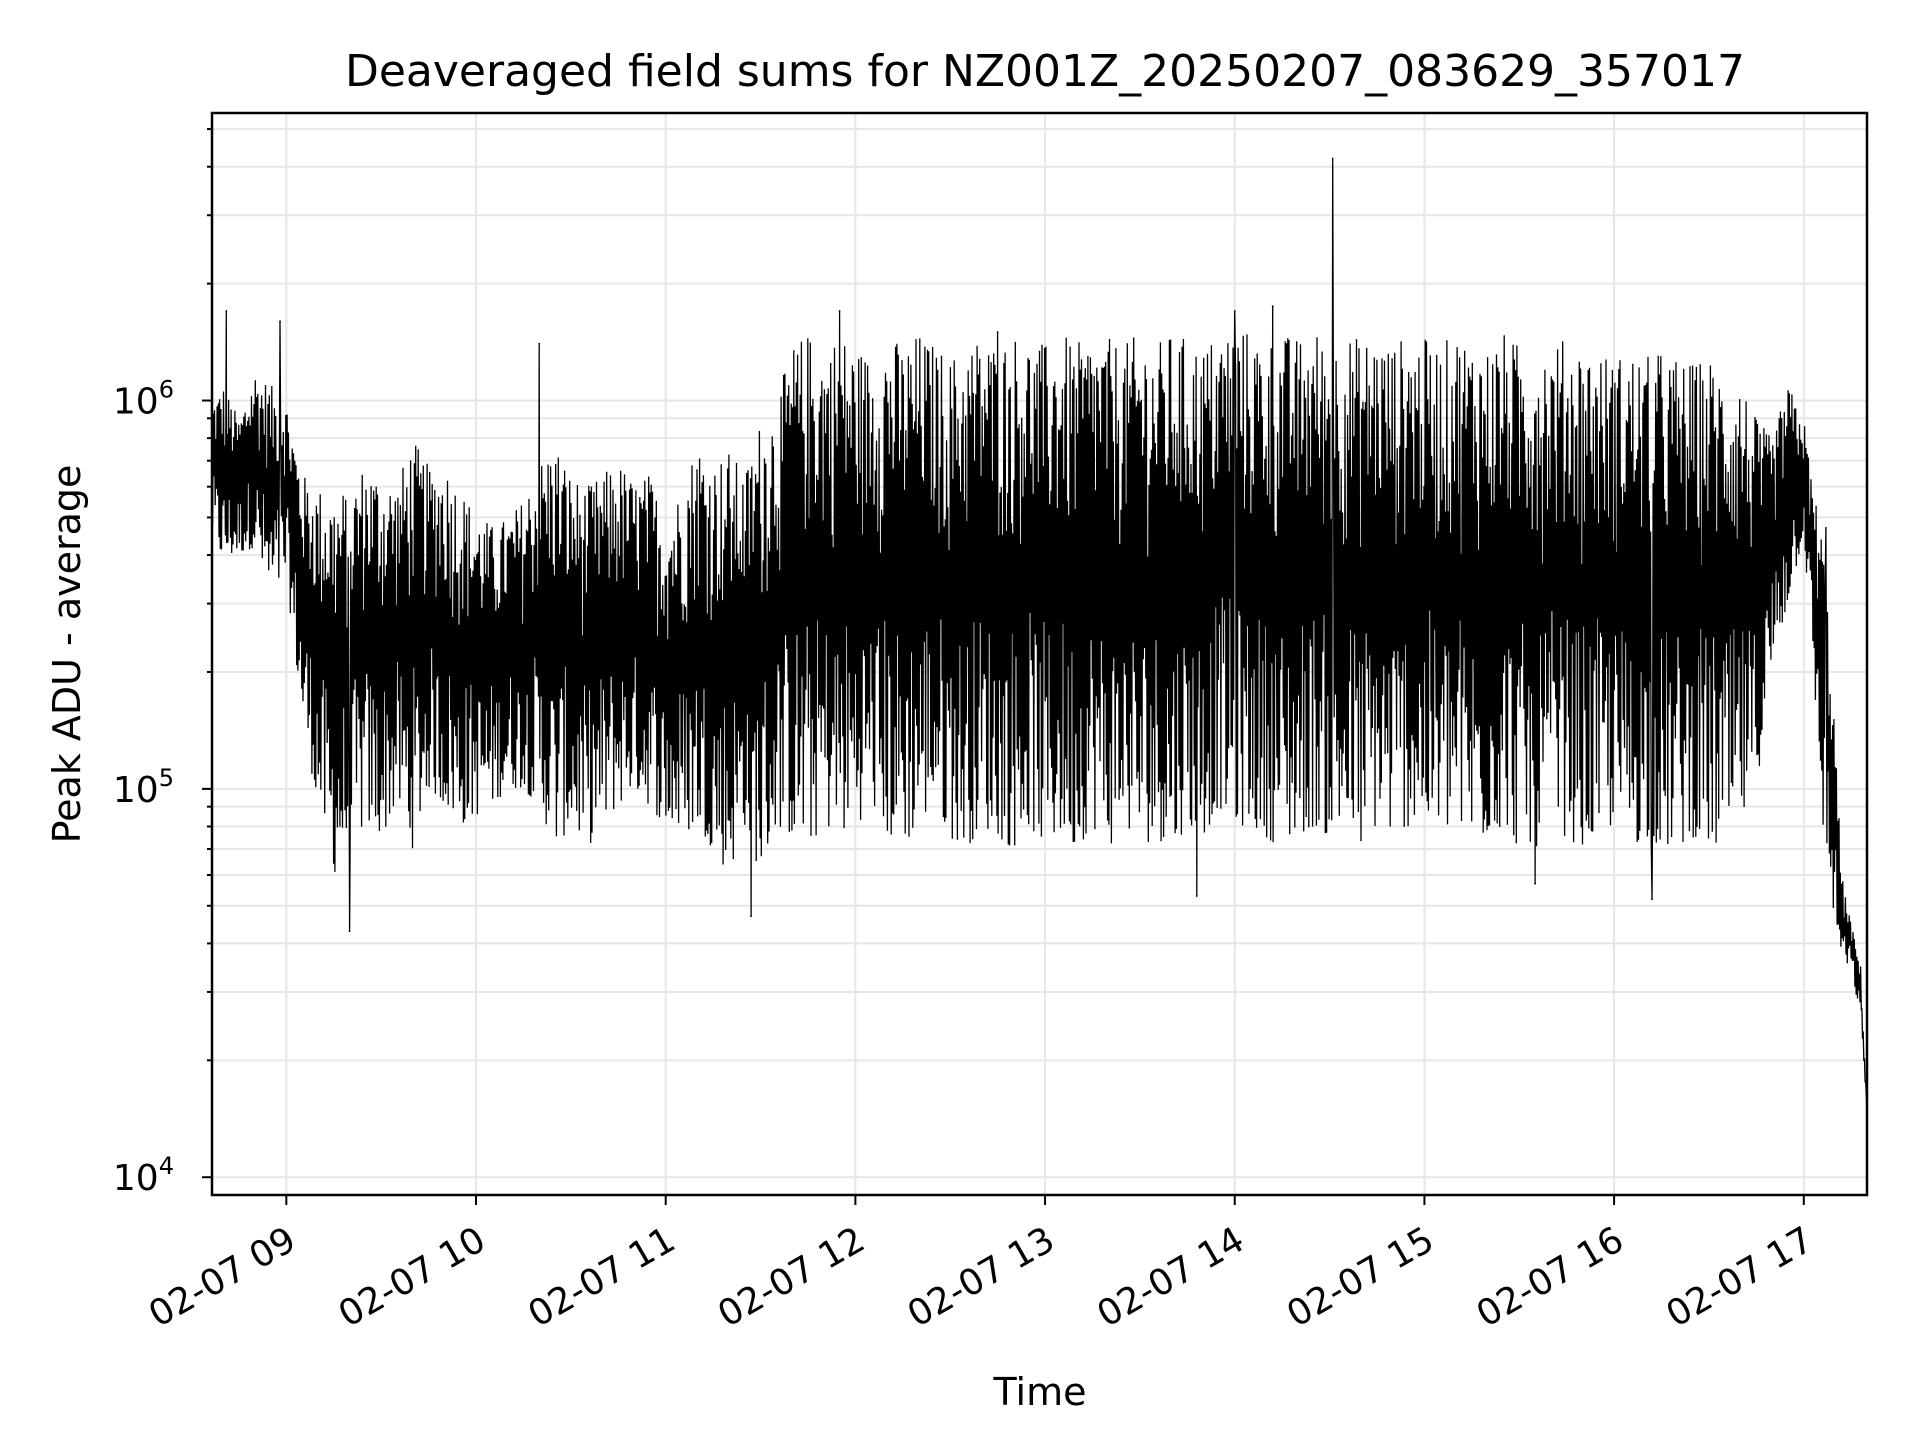  Describe the element at coordinates (143, 1175) in the screenshot. I see `y-tick-label: 10⁴` at that location.